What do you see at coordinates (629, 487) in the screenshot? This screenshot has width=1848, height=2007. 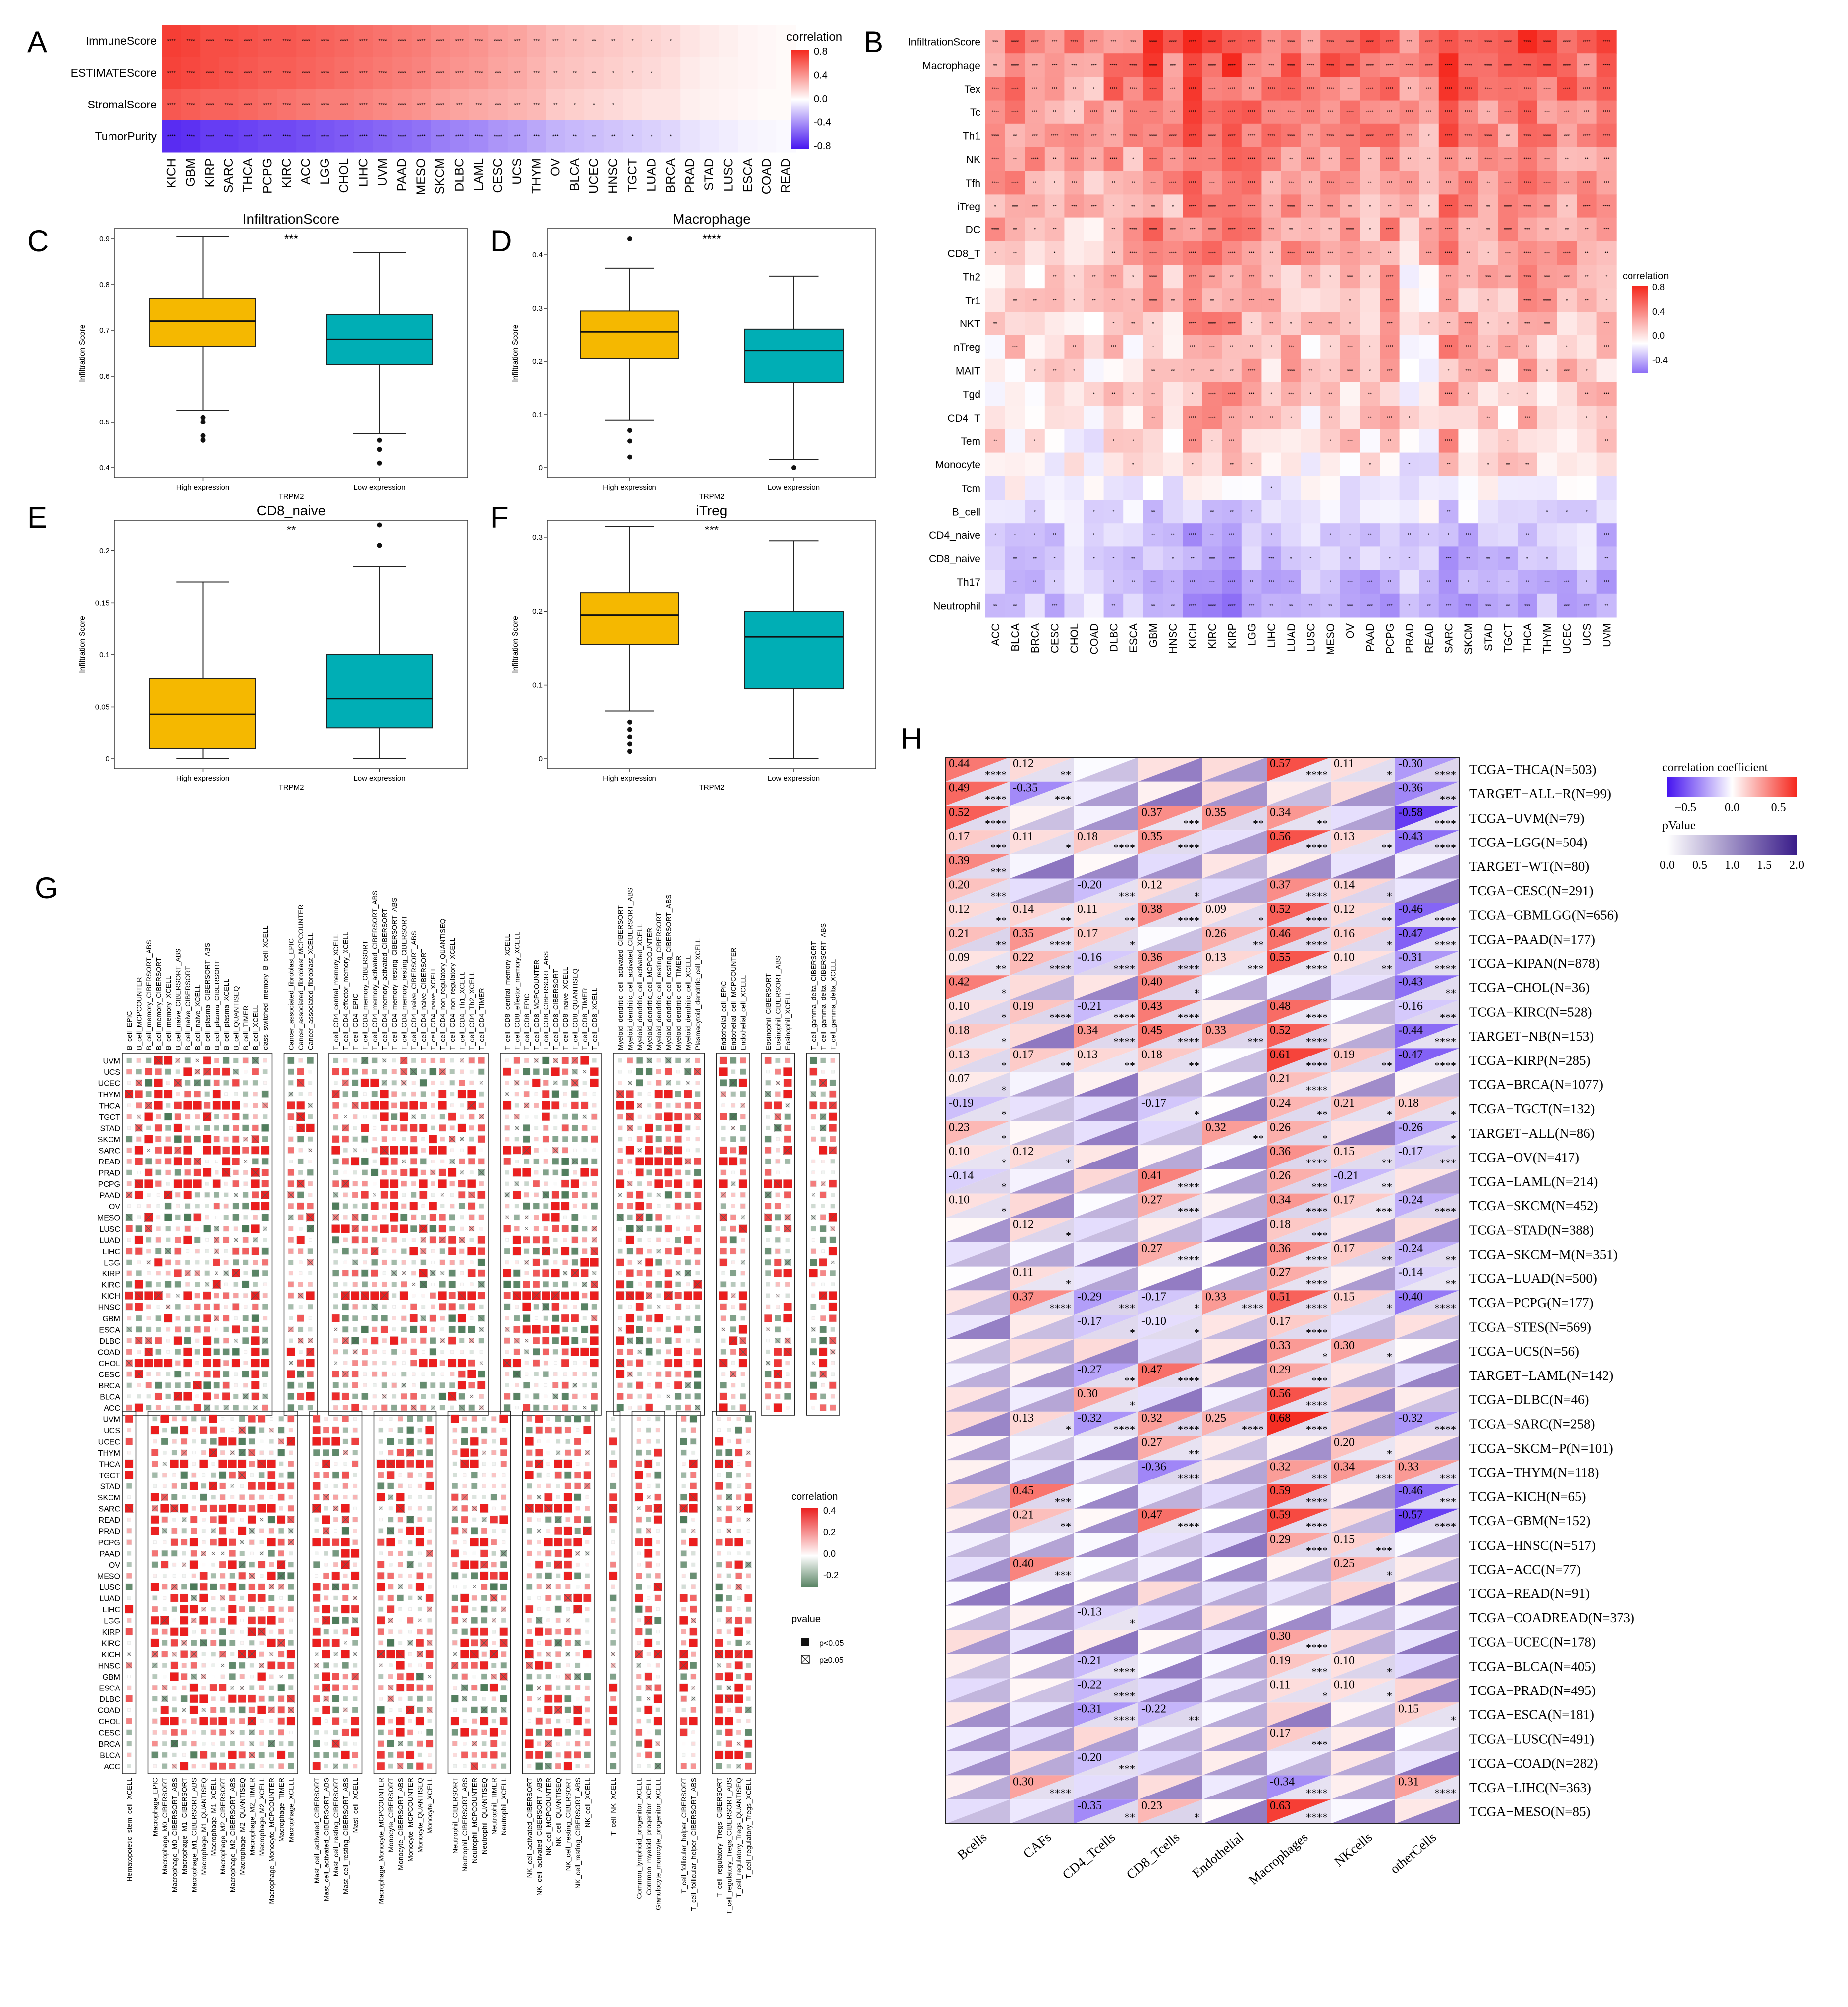 I see `x-tick-label: High expression` at bounding box center [629, 487].